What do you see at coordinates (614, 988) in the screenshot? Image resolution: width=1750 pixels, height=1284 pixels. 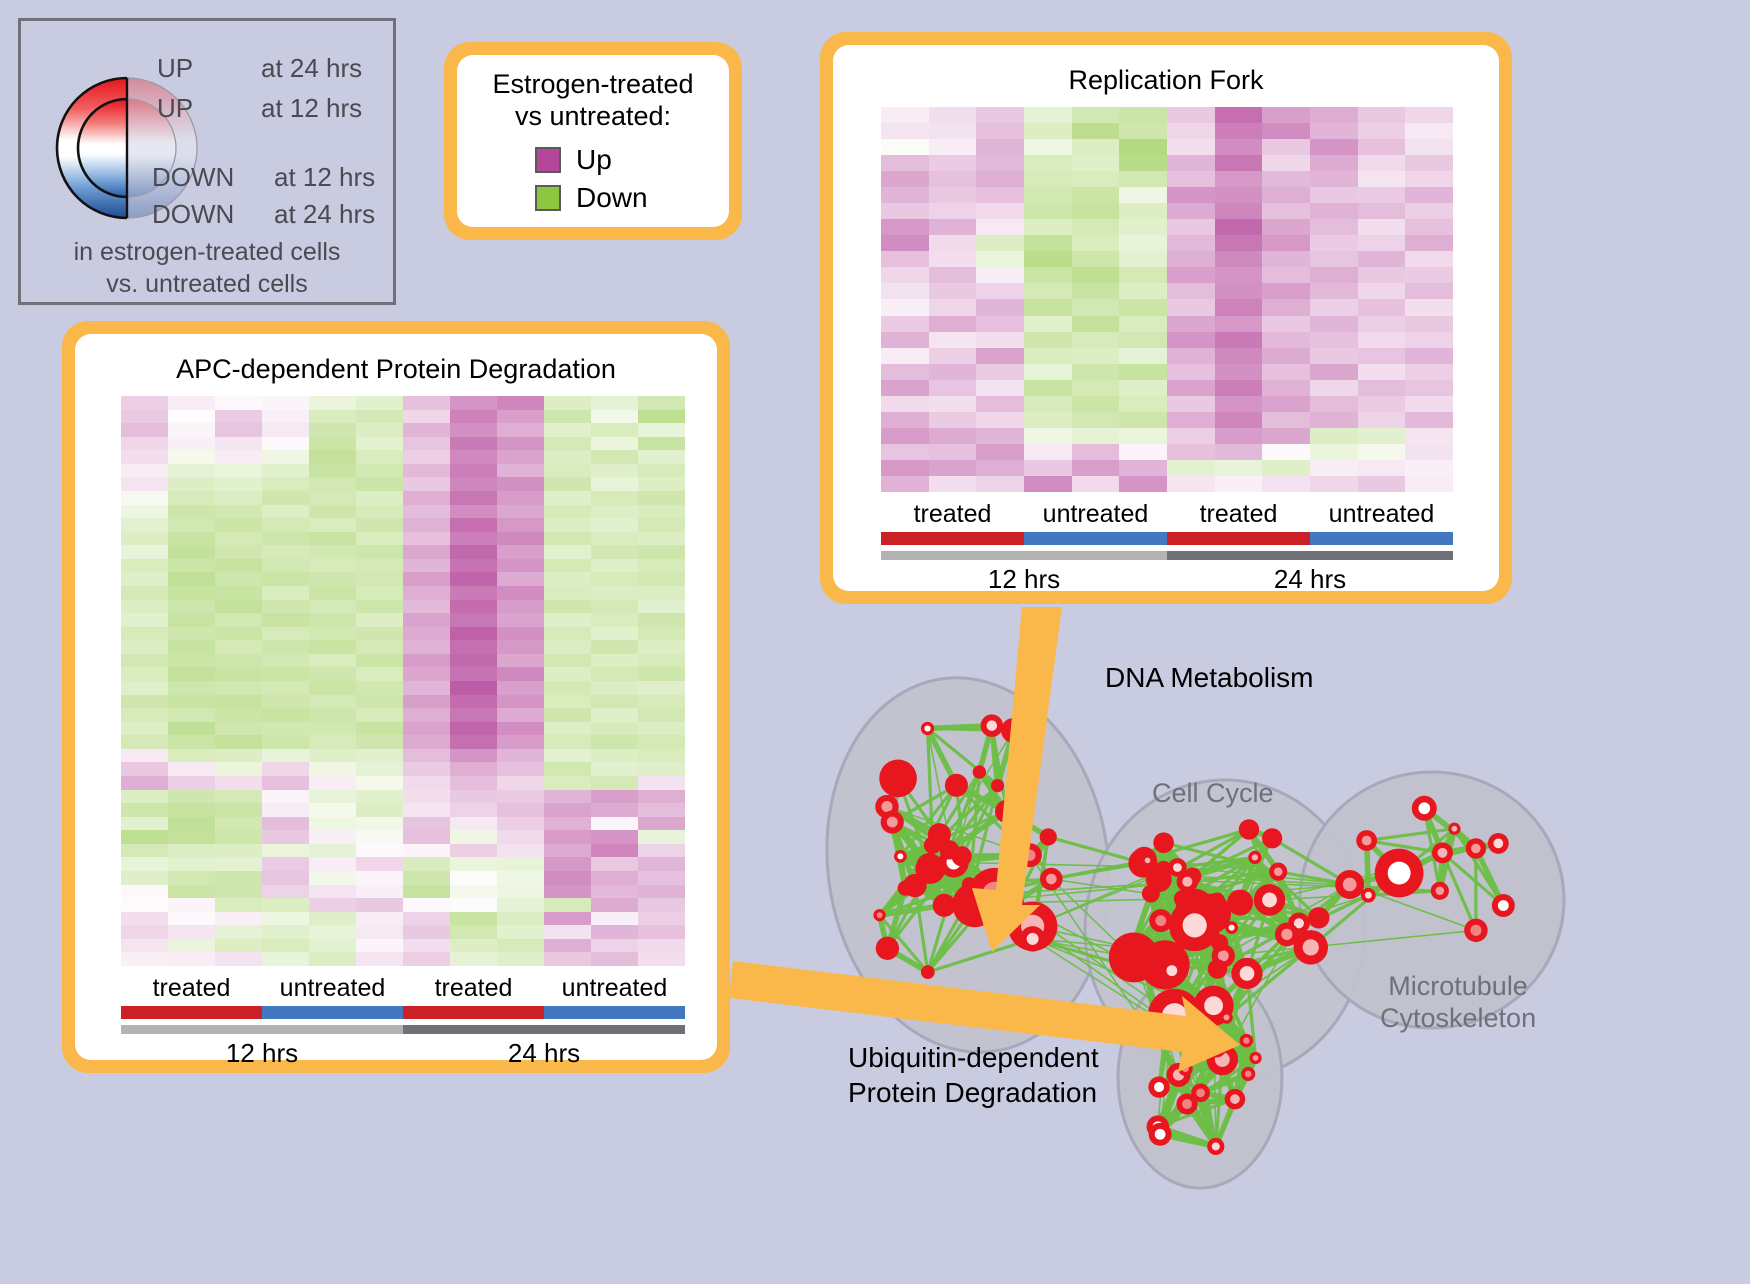 I see `group-label-3: untreated` at bounding box center [614, 988].